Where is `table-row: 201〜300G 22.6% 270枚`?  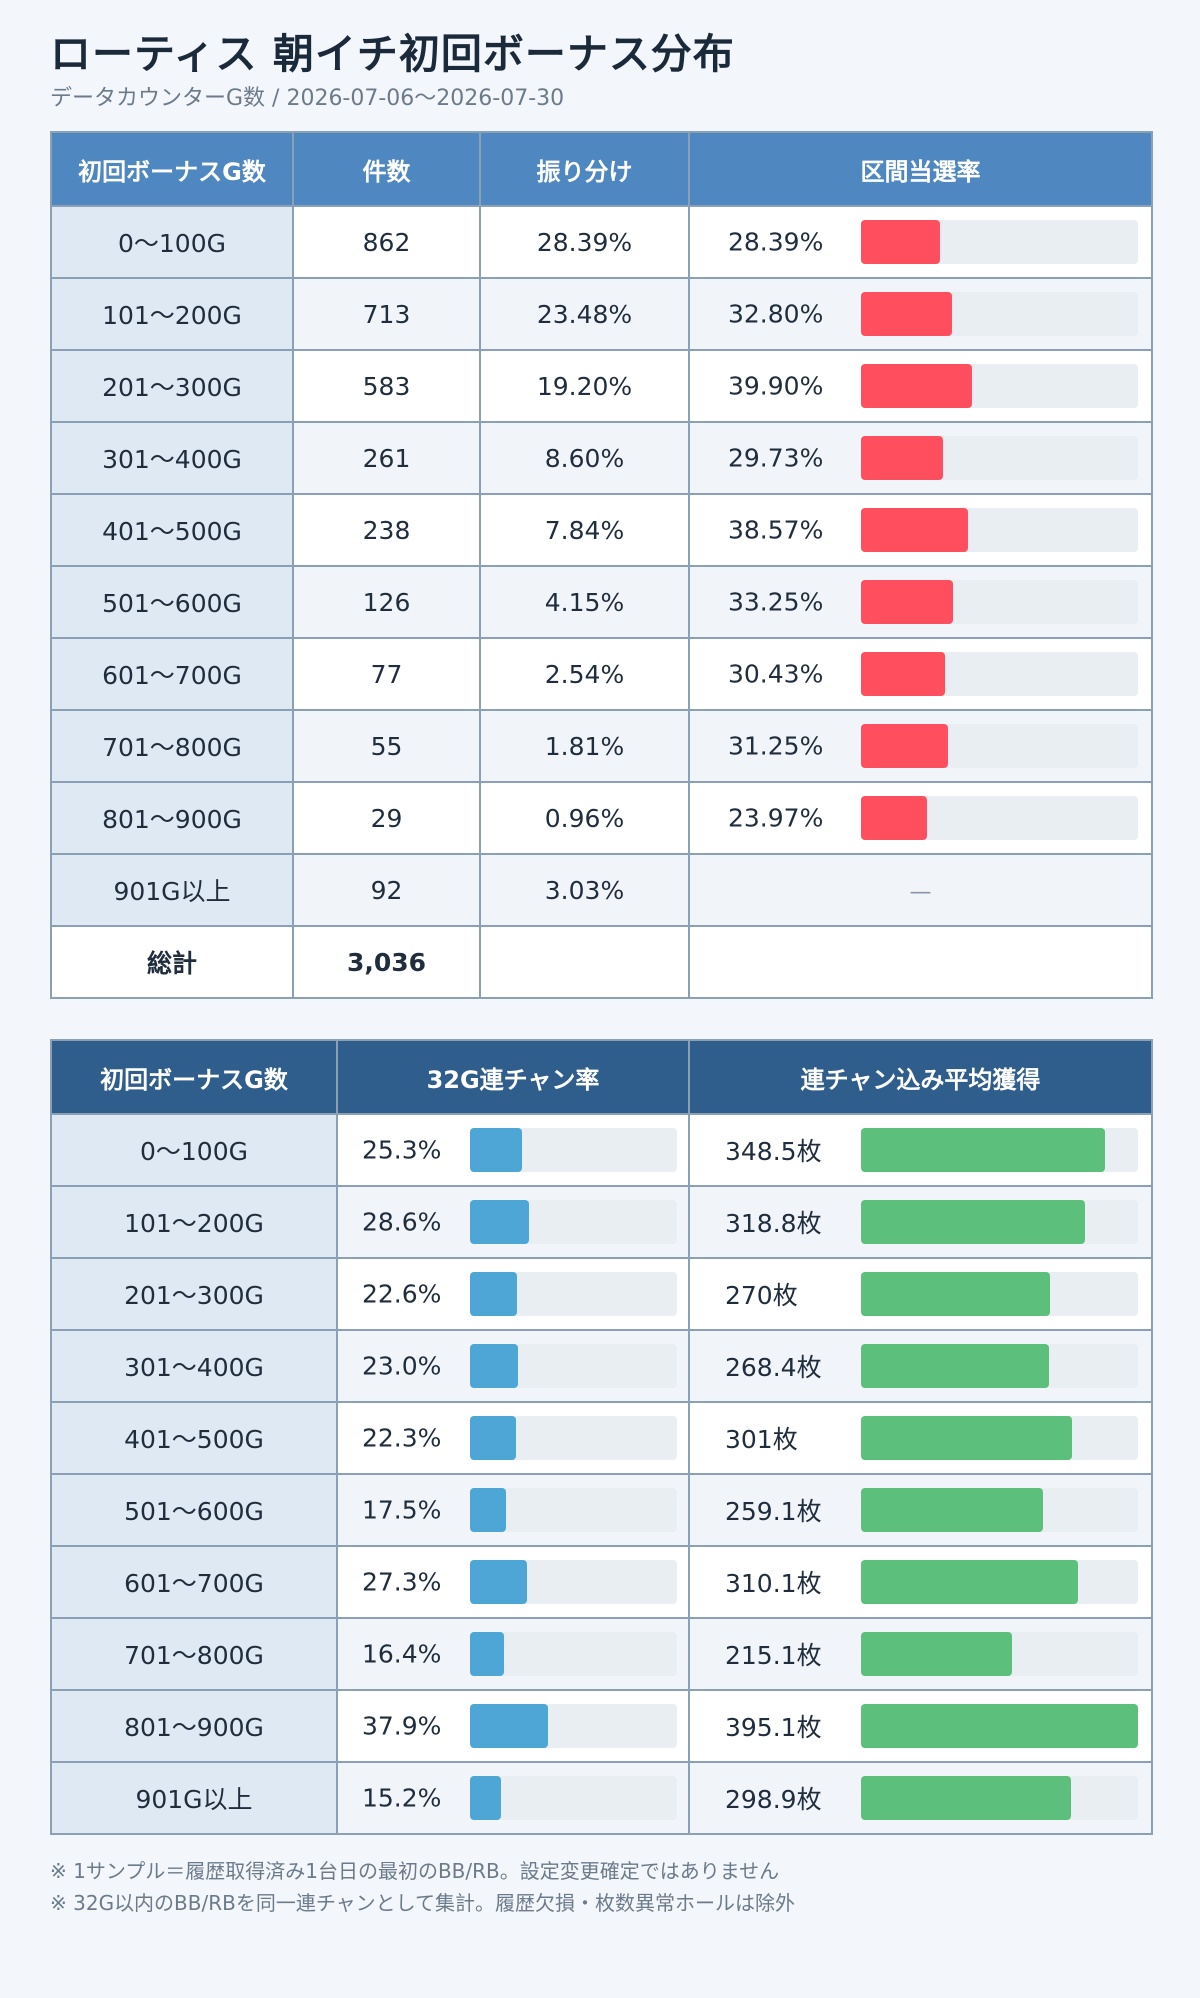 table-row: 201〜300G 22.6% 270枚 is located at coordinates (601, 1294).